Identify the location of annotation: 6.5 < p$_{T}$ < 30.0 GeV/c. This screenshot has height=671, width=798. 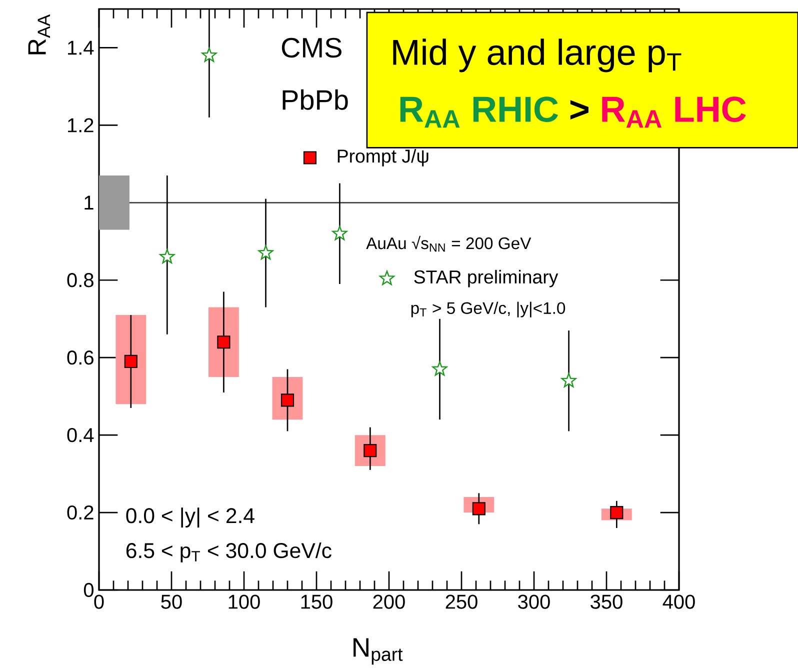
(229, 552).